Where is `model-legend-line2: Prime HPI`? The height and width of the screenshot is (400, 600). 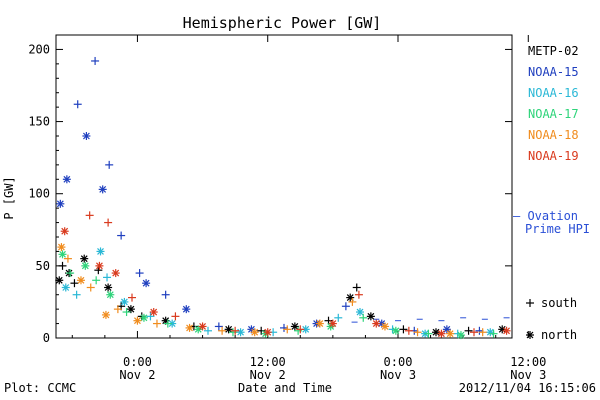
model-legend-line2: Prime HPI is located at coordinates (557, 229).